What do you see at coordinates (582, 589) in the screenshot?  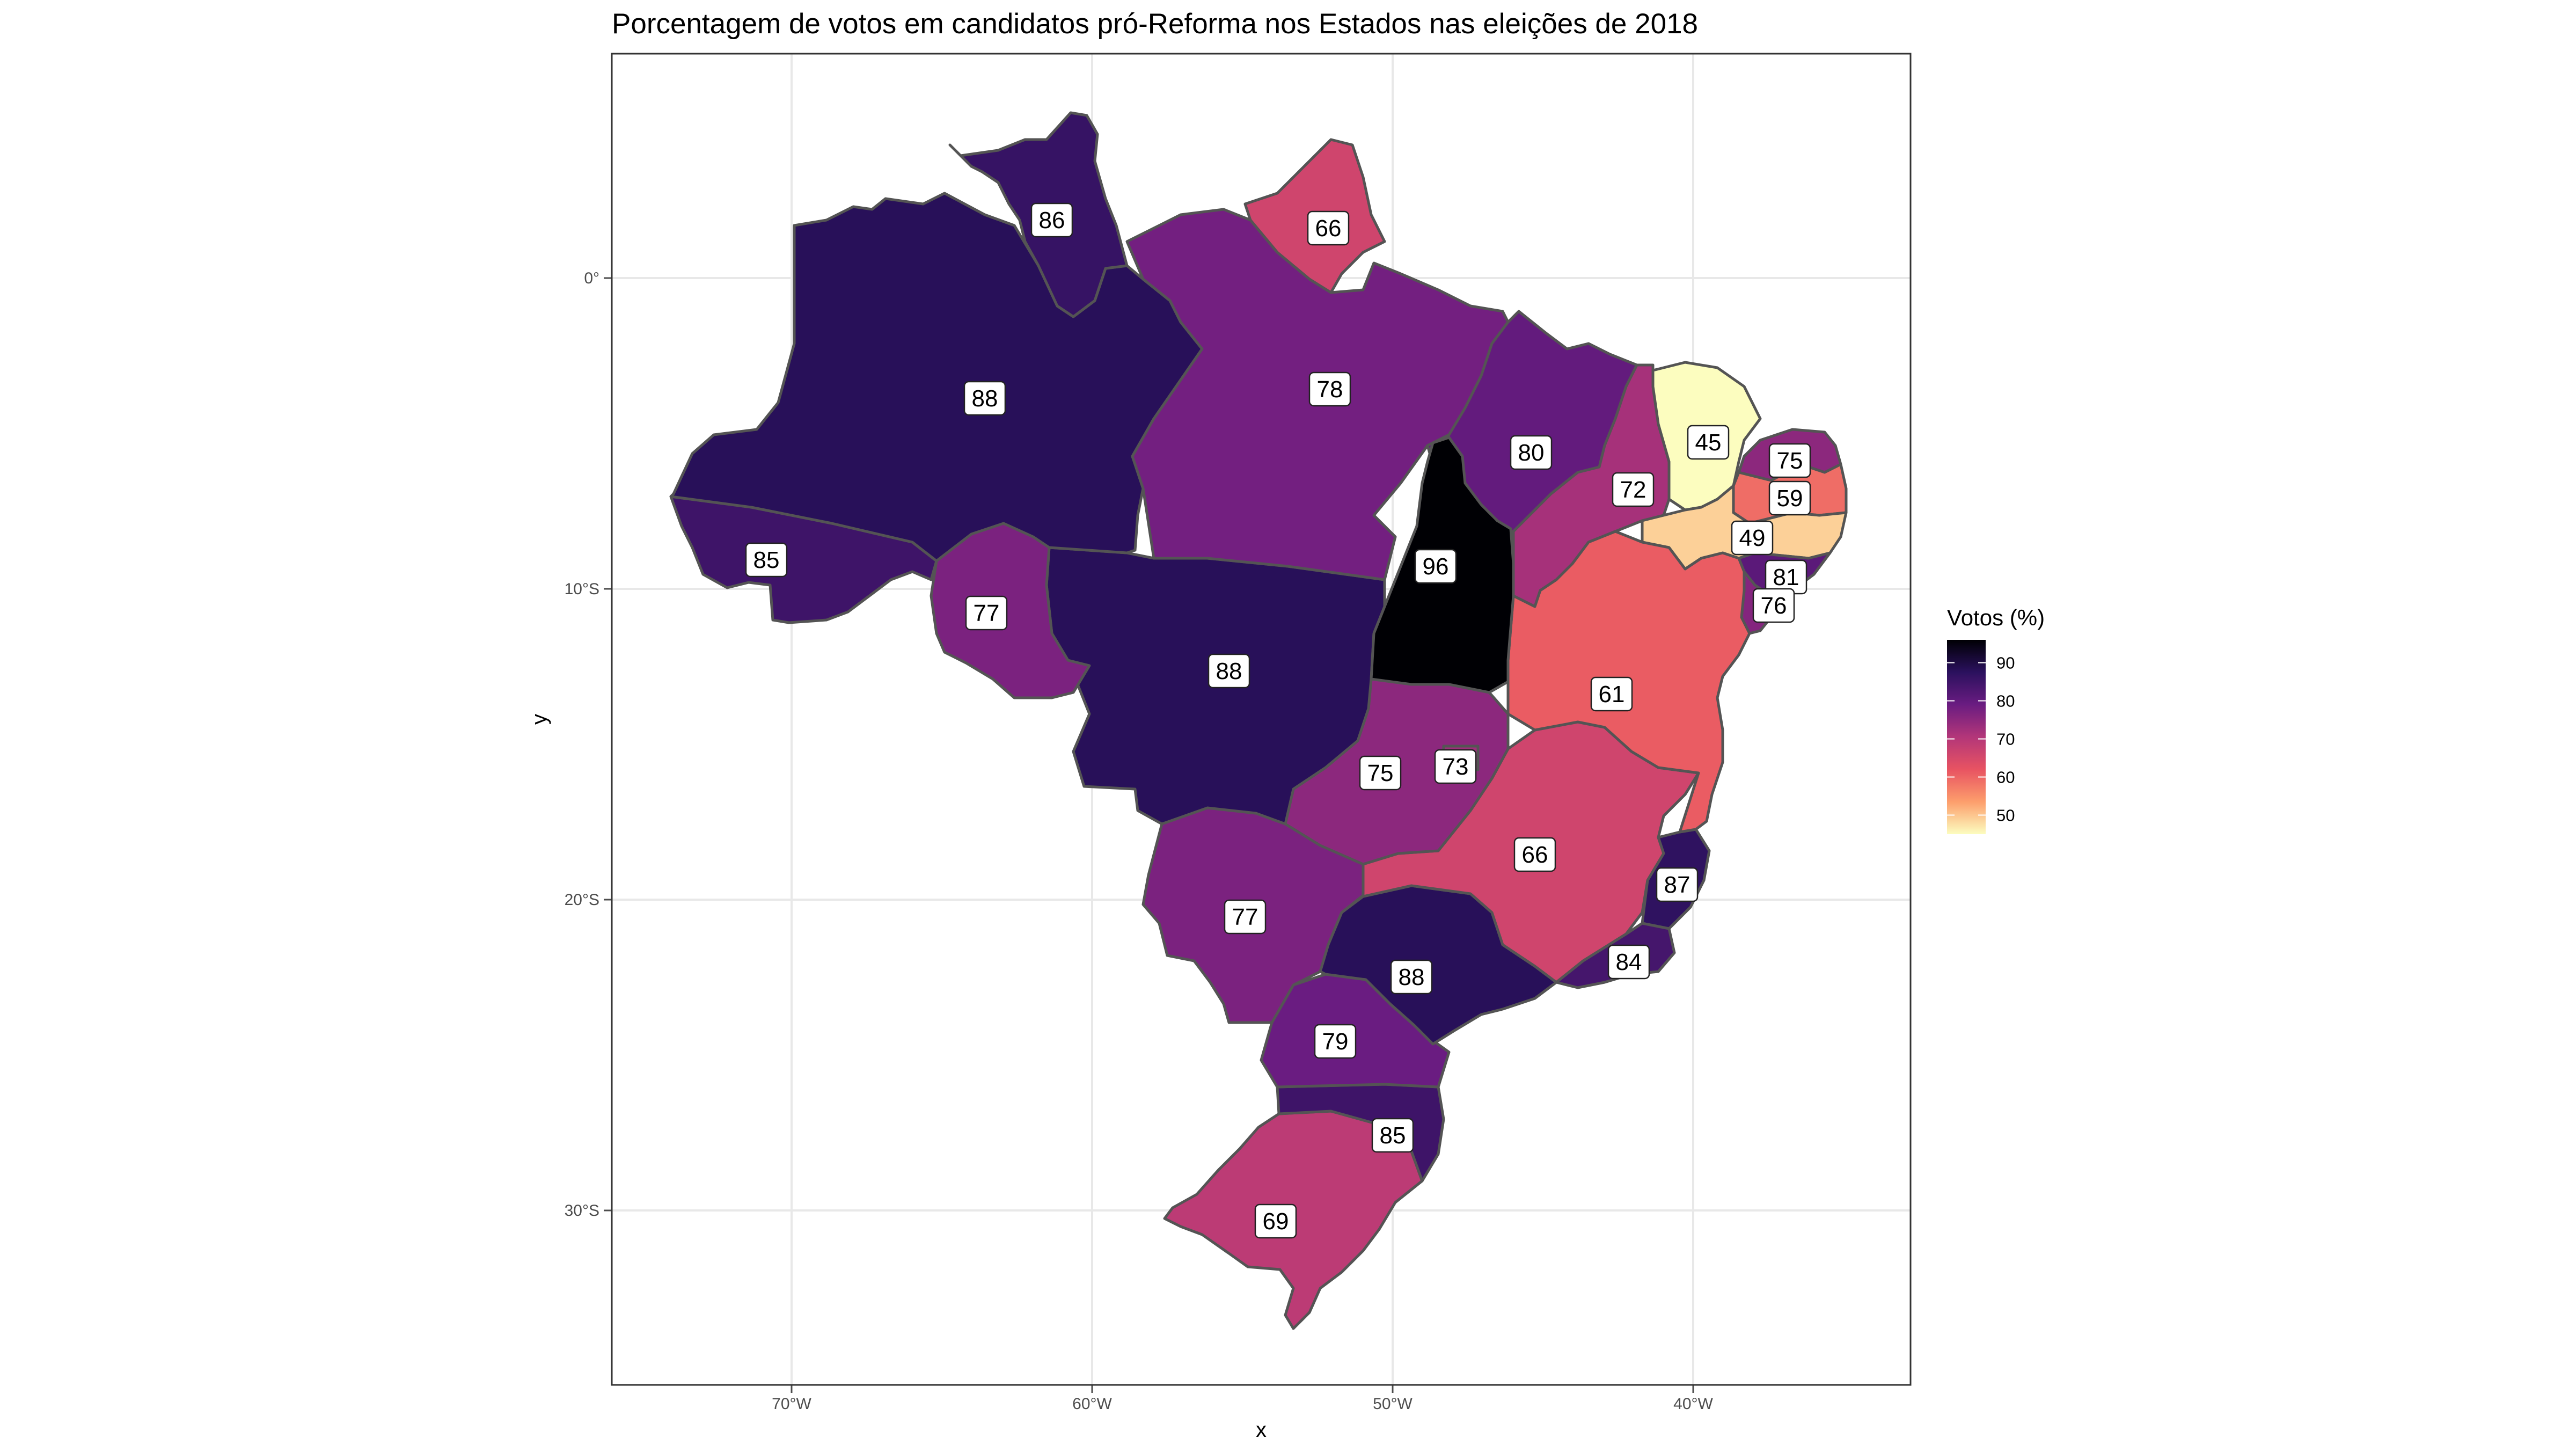 I see `y-tick-label: 10°S` at bounding box center [582, 589].